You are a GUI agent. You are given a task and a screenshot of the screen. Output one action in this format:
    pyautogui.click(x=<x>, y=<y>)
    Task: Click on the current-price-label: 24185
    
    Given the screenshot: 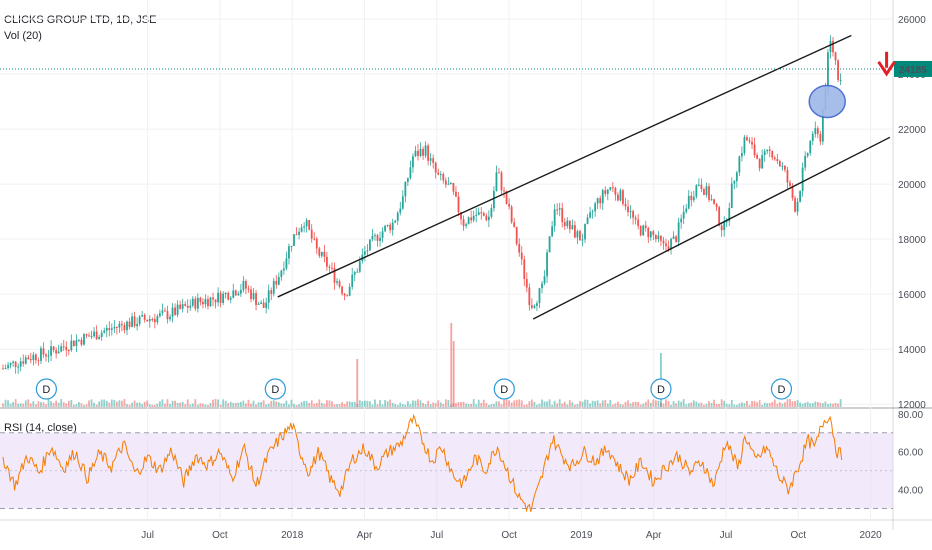 What is the action you would take?
    pyautogui.click(x=913, y=70)
    